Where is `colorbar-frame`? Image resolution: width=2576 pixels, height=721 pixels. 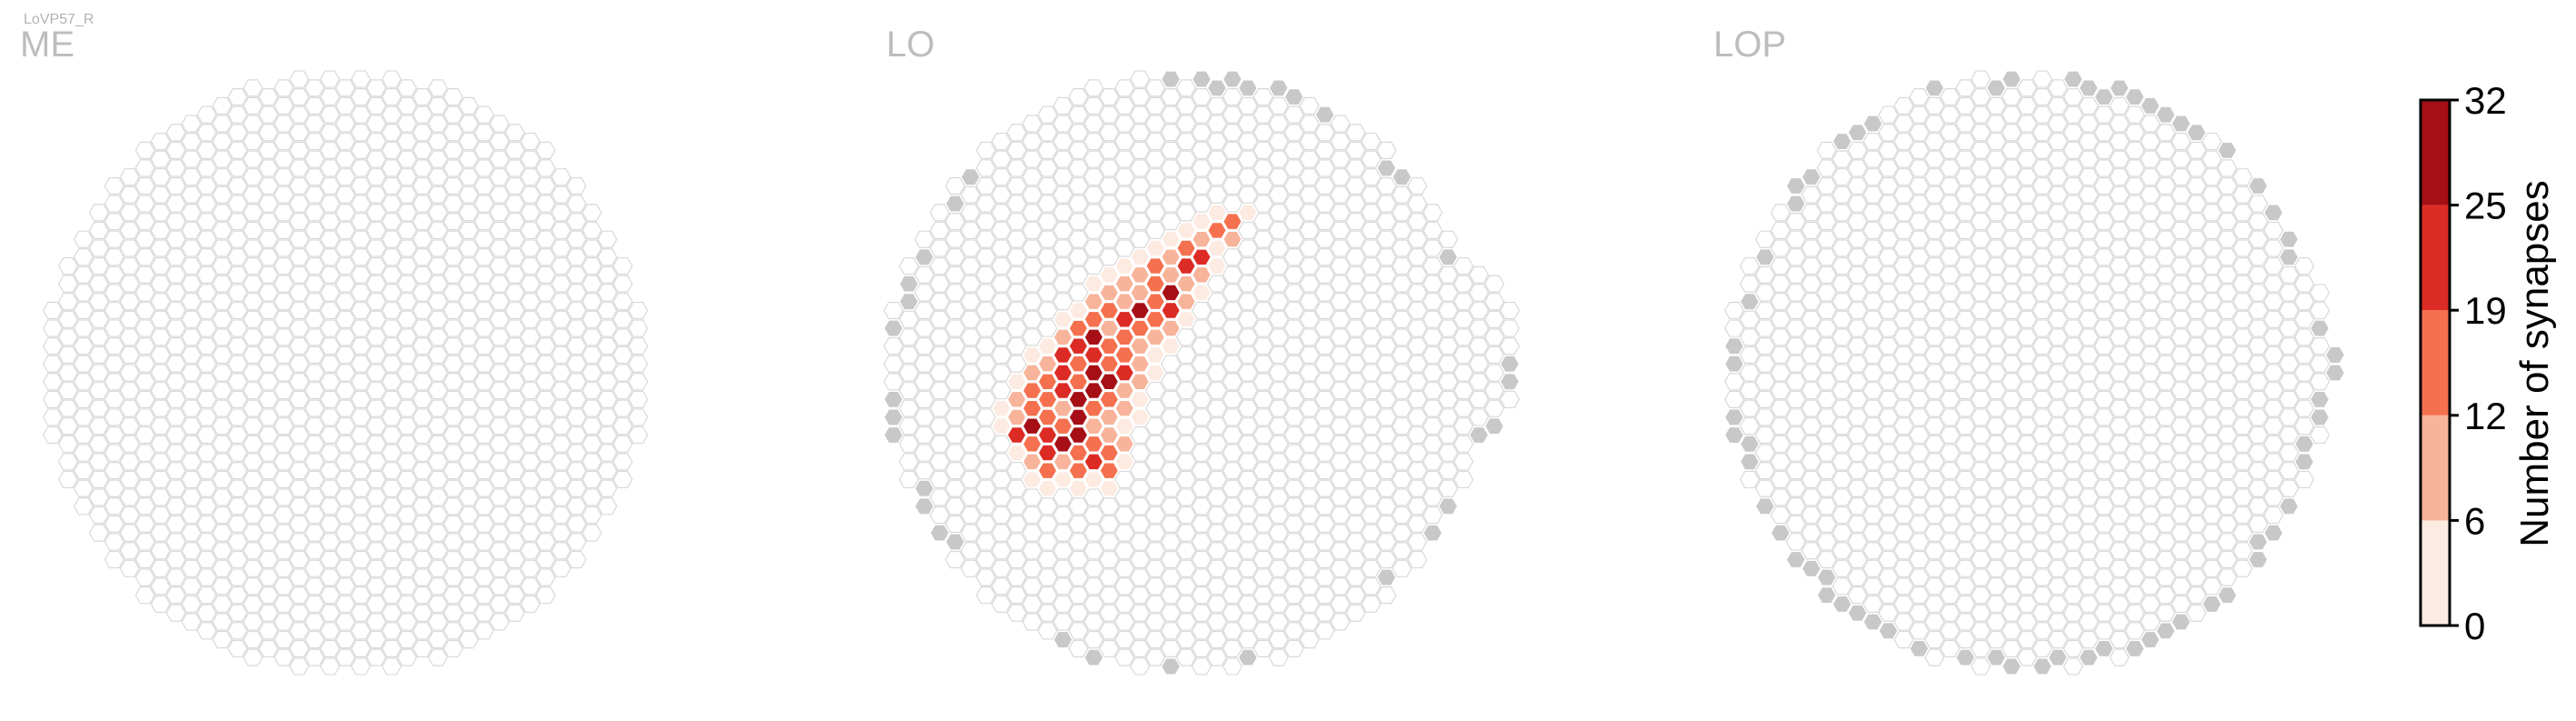
colorbar-frame is located at coordinates (2435, 362).